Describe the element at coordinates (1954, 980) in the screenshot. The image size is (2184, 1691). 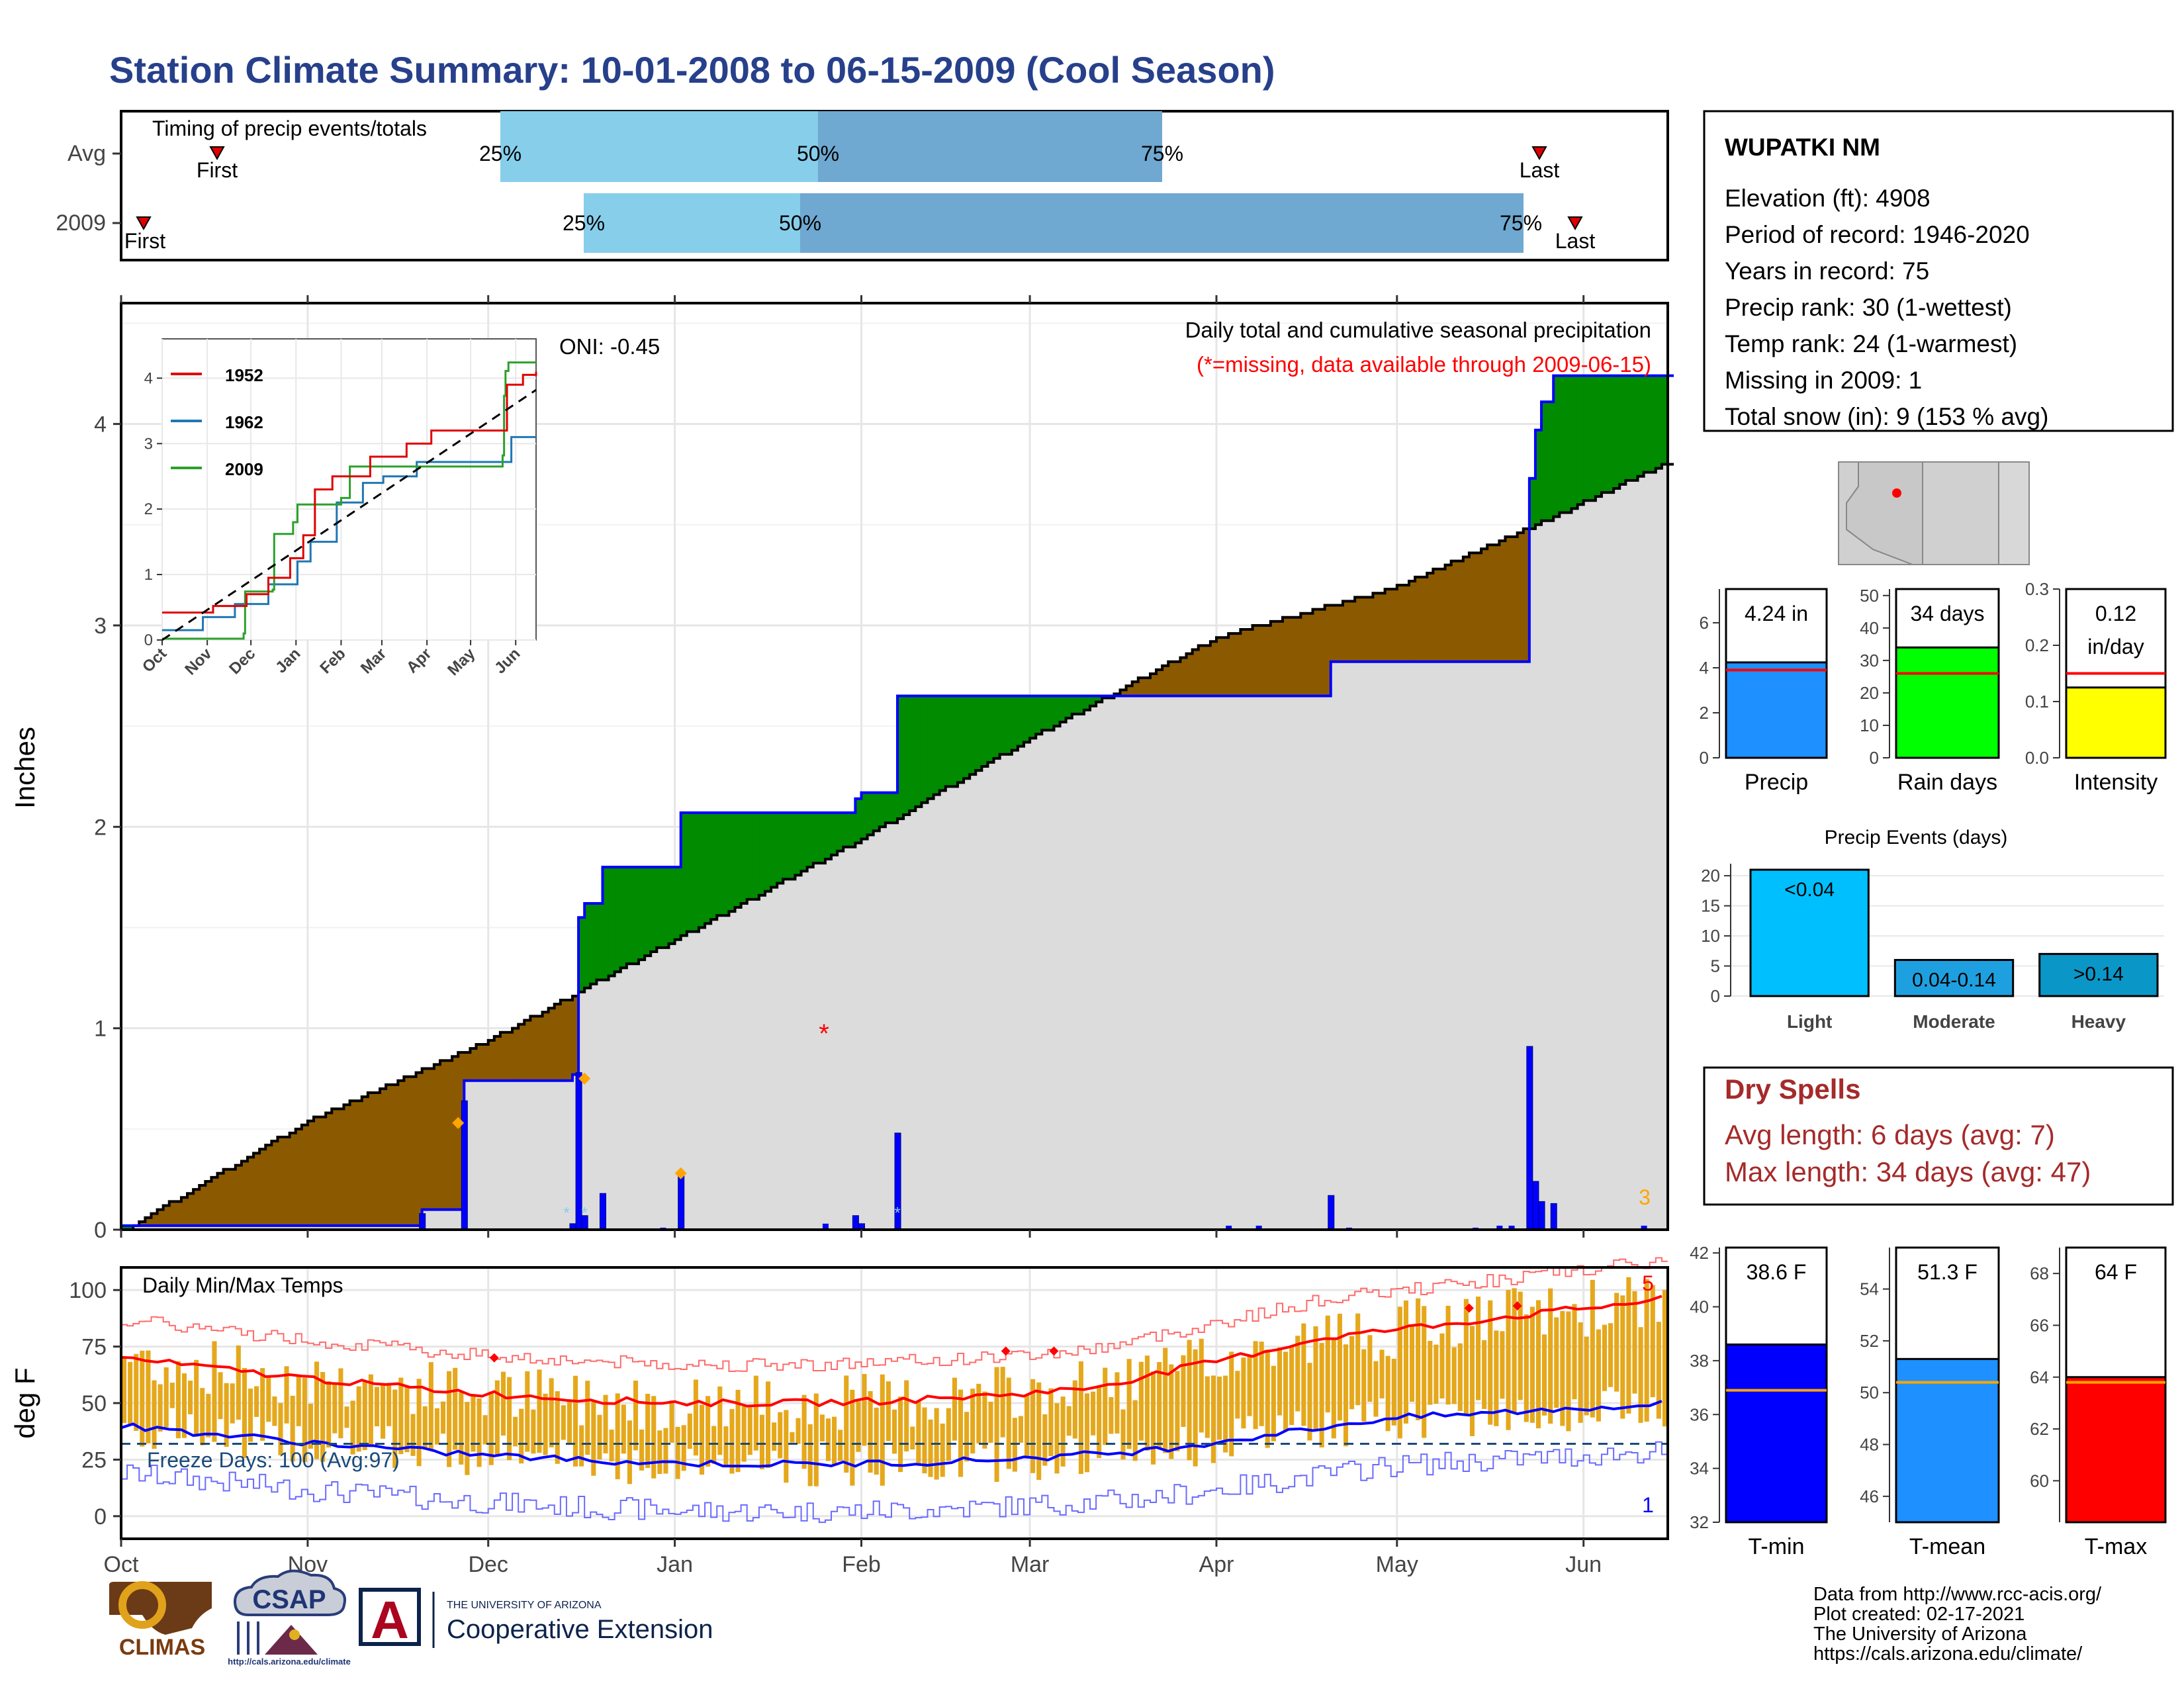
I see `events-bar-value-label: 0.04-0.14` at that location.